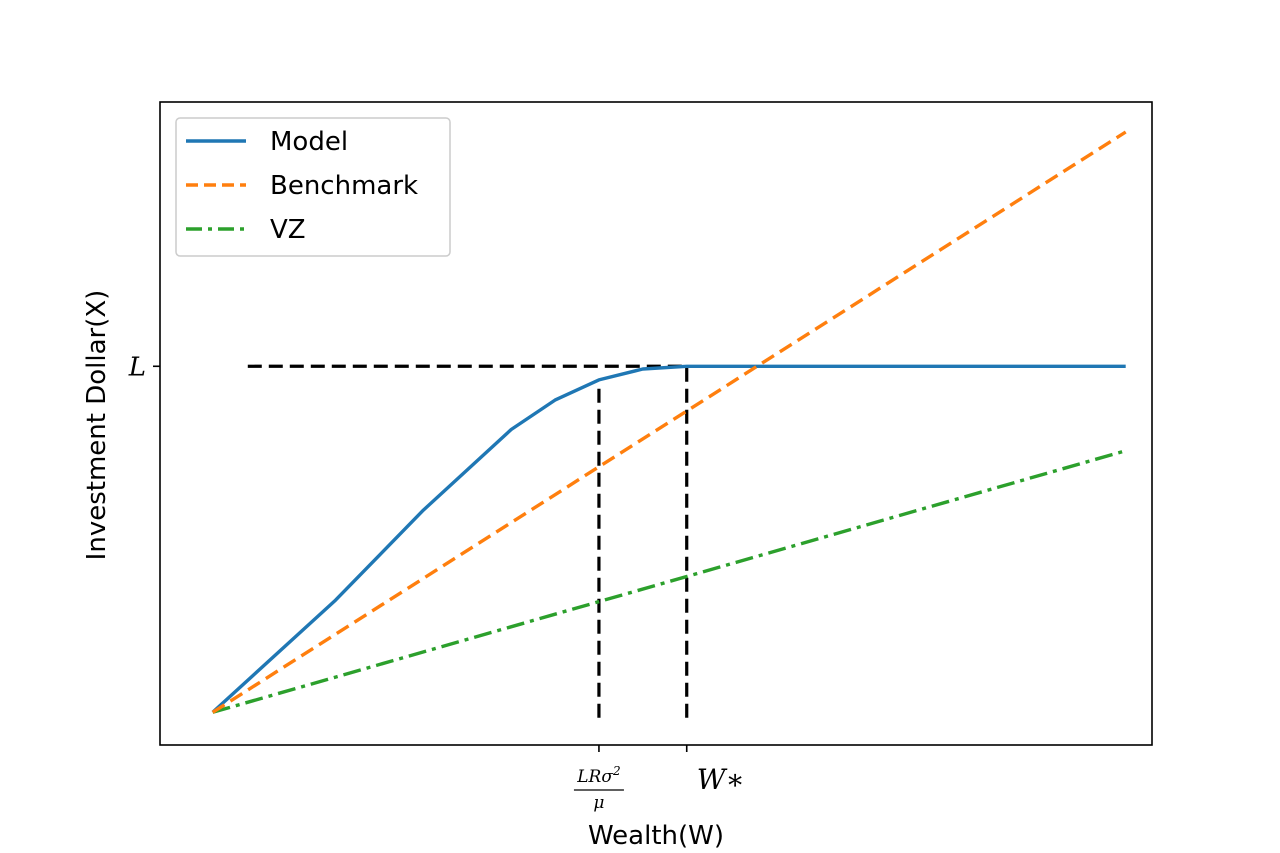  Describe the element at coordinates (97, 425) in the screenshot. I see `y-axis-label: Investment Dollar(X)` at that location.